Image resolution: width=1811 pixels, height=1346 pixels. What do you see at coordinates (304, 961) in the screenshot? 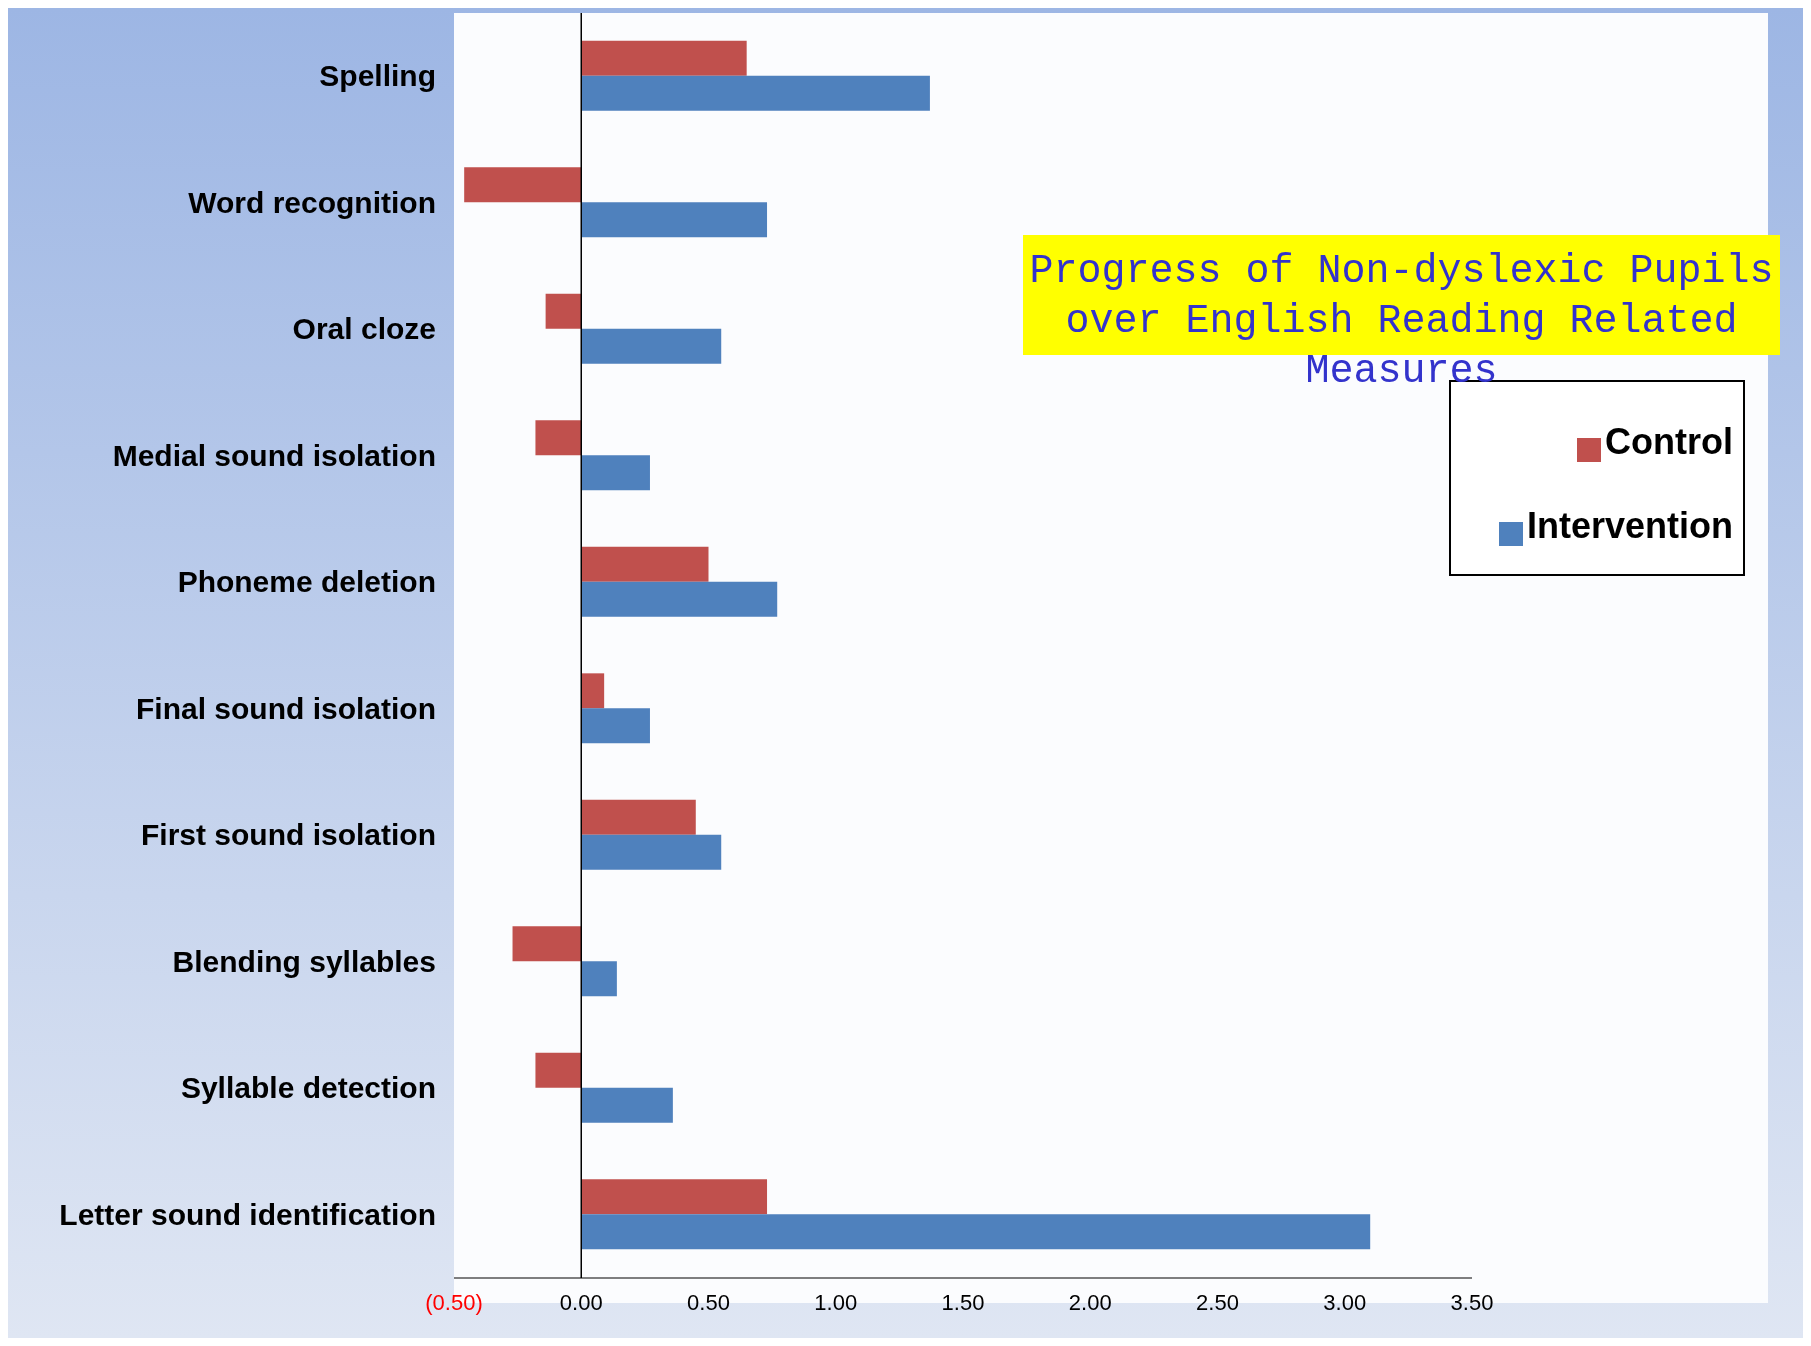
I see `y-tick-label: Blending syllables` at bounding box center [304, 961].